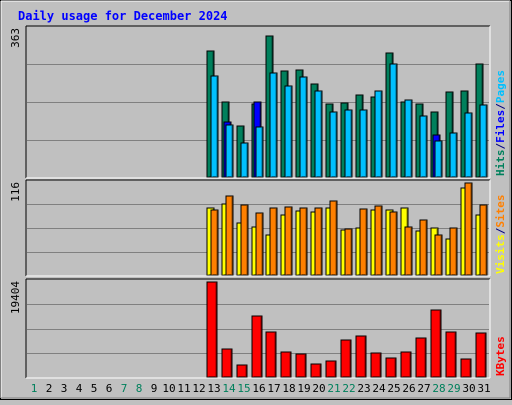 The height and width of the screenshot is (405, 512). I want to click on day-label-7: 7, so click(124, 388).